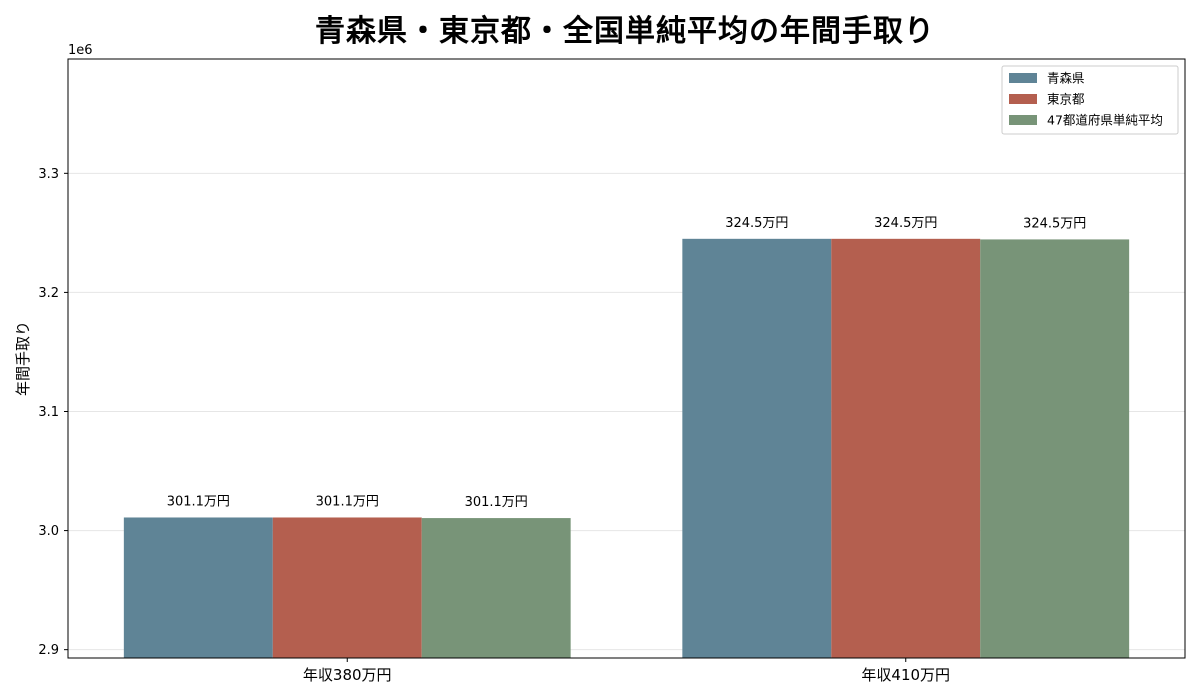  Describe the element at coordinates (905, 223) in the screenshot. I see `data-label-1-1: 324.5万円` at that location.